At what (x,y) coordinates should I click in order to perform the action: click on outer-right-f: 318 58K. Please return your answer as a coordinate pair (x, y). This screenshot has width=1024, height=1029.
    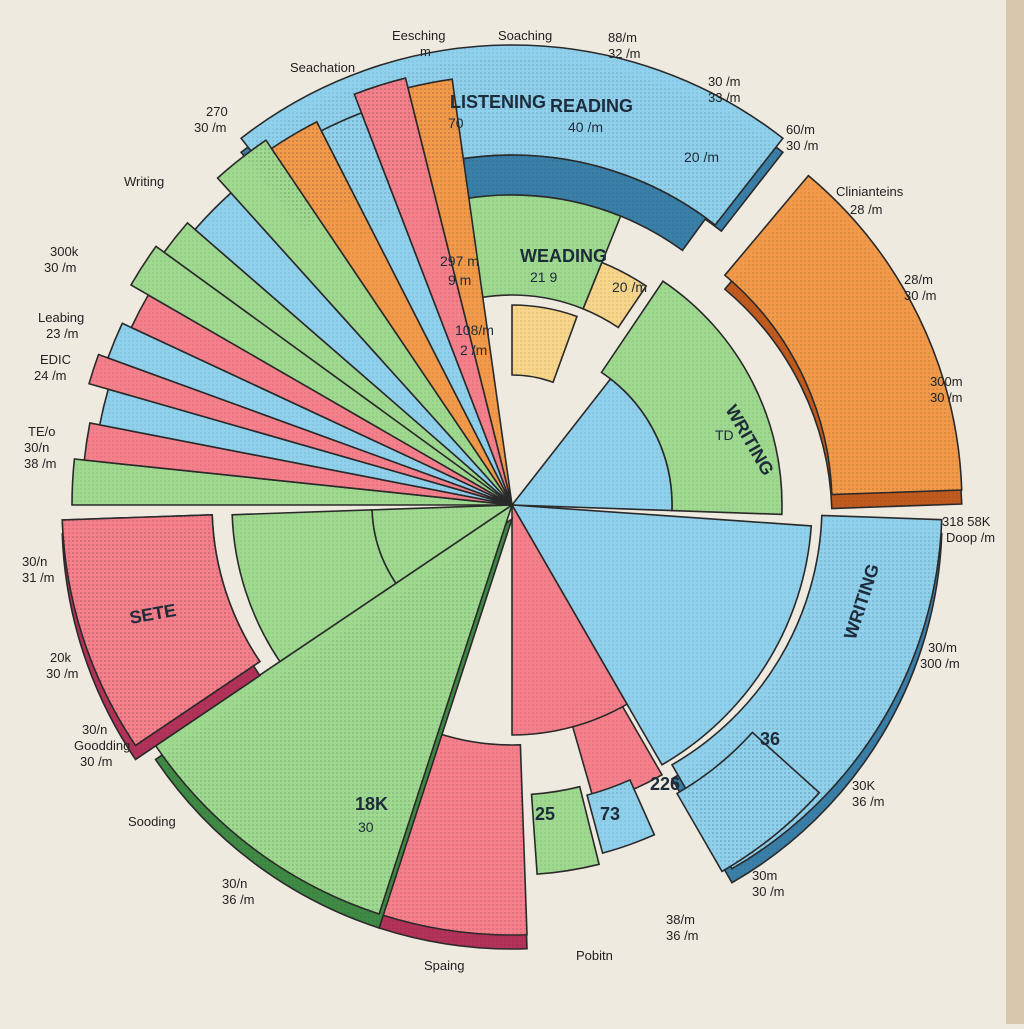
    Looking at the image, I should click on (966, 521).